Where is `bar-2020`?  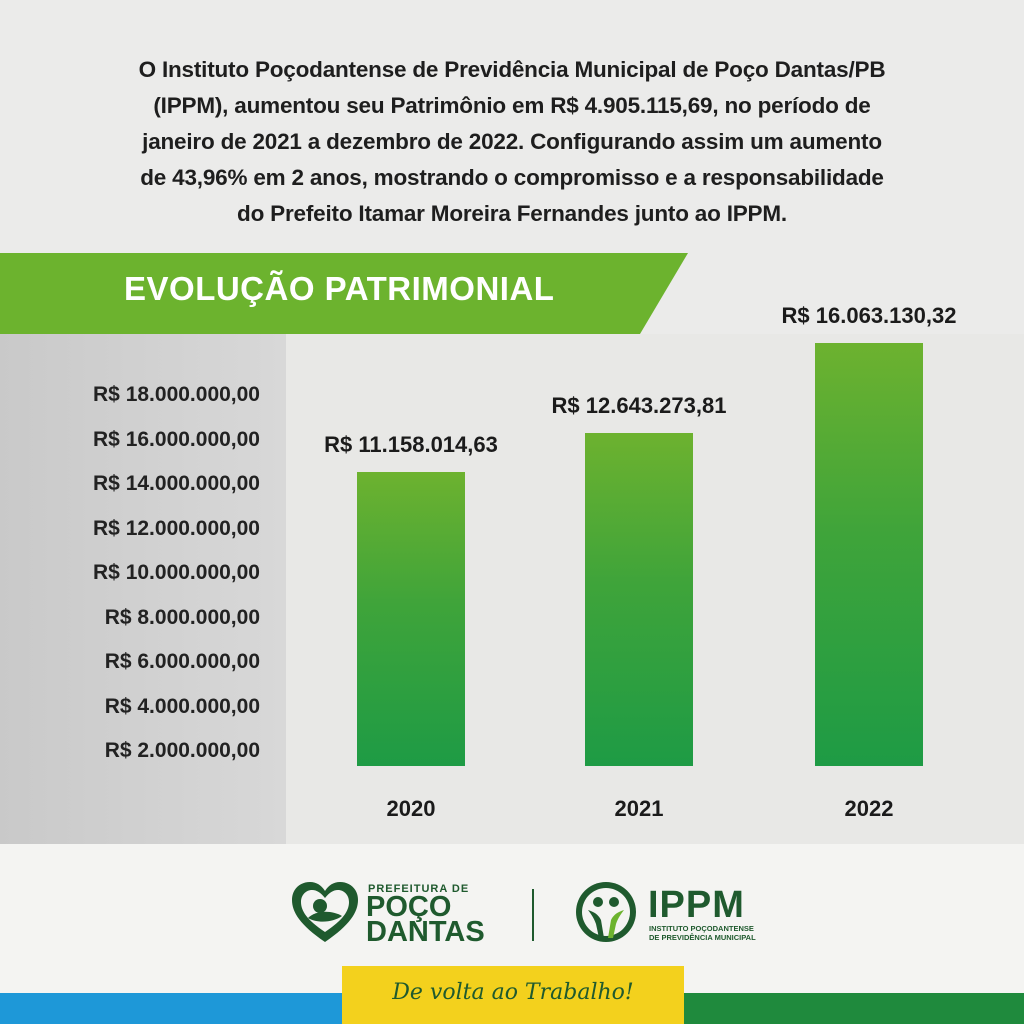
bar-2020 is located at coordinates (411, 619).